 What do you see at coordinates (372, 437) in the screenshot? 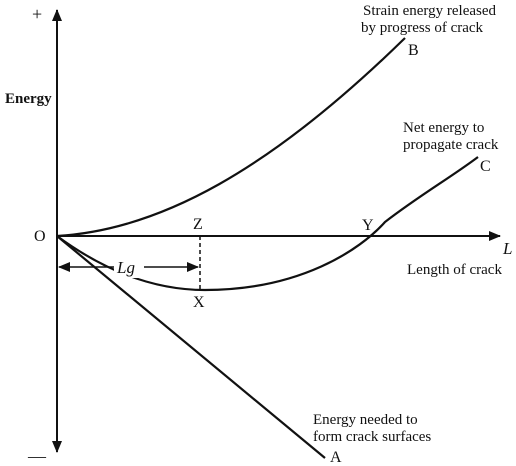
I see `surface-energy-label-line2: form crack surfaces` at bounding box center [372, 437].